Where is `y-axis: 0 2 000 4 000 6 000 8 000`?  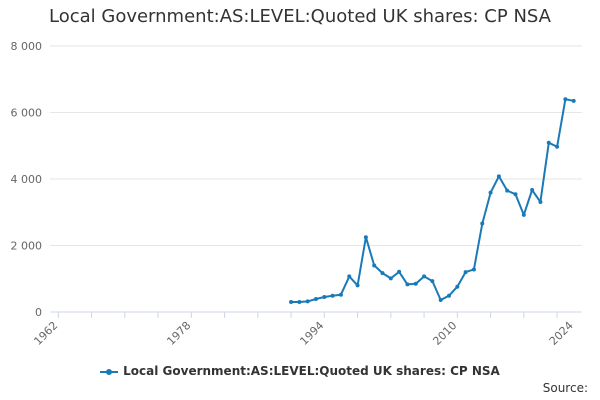 y-axis: 0 2 000 4 000 6 000 8 000 is located at coordinates (27, 179).